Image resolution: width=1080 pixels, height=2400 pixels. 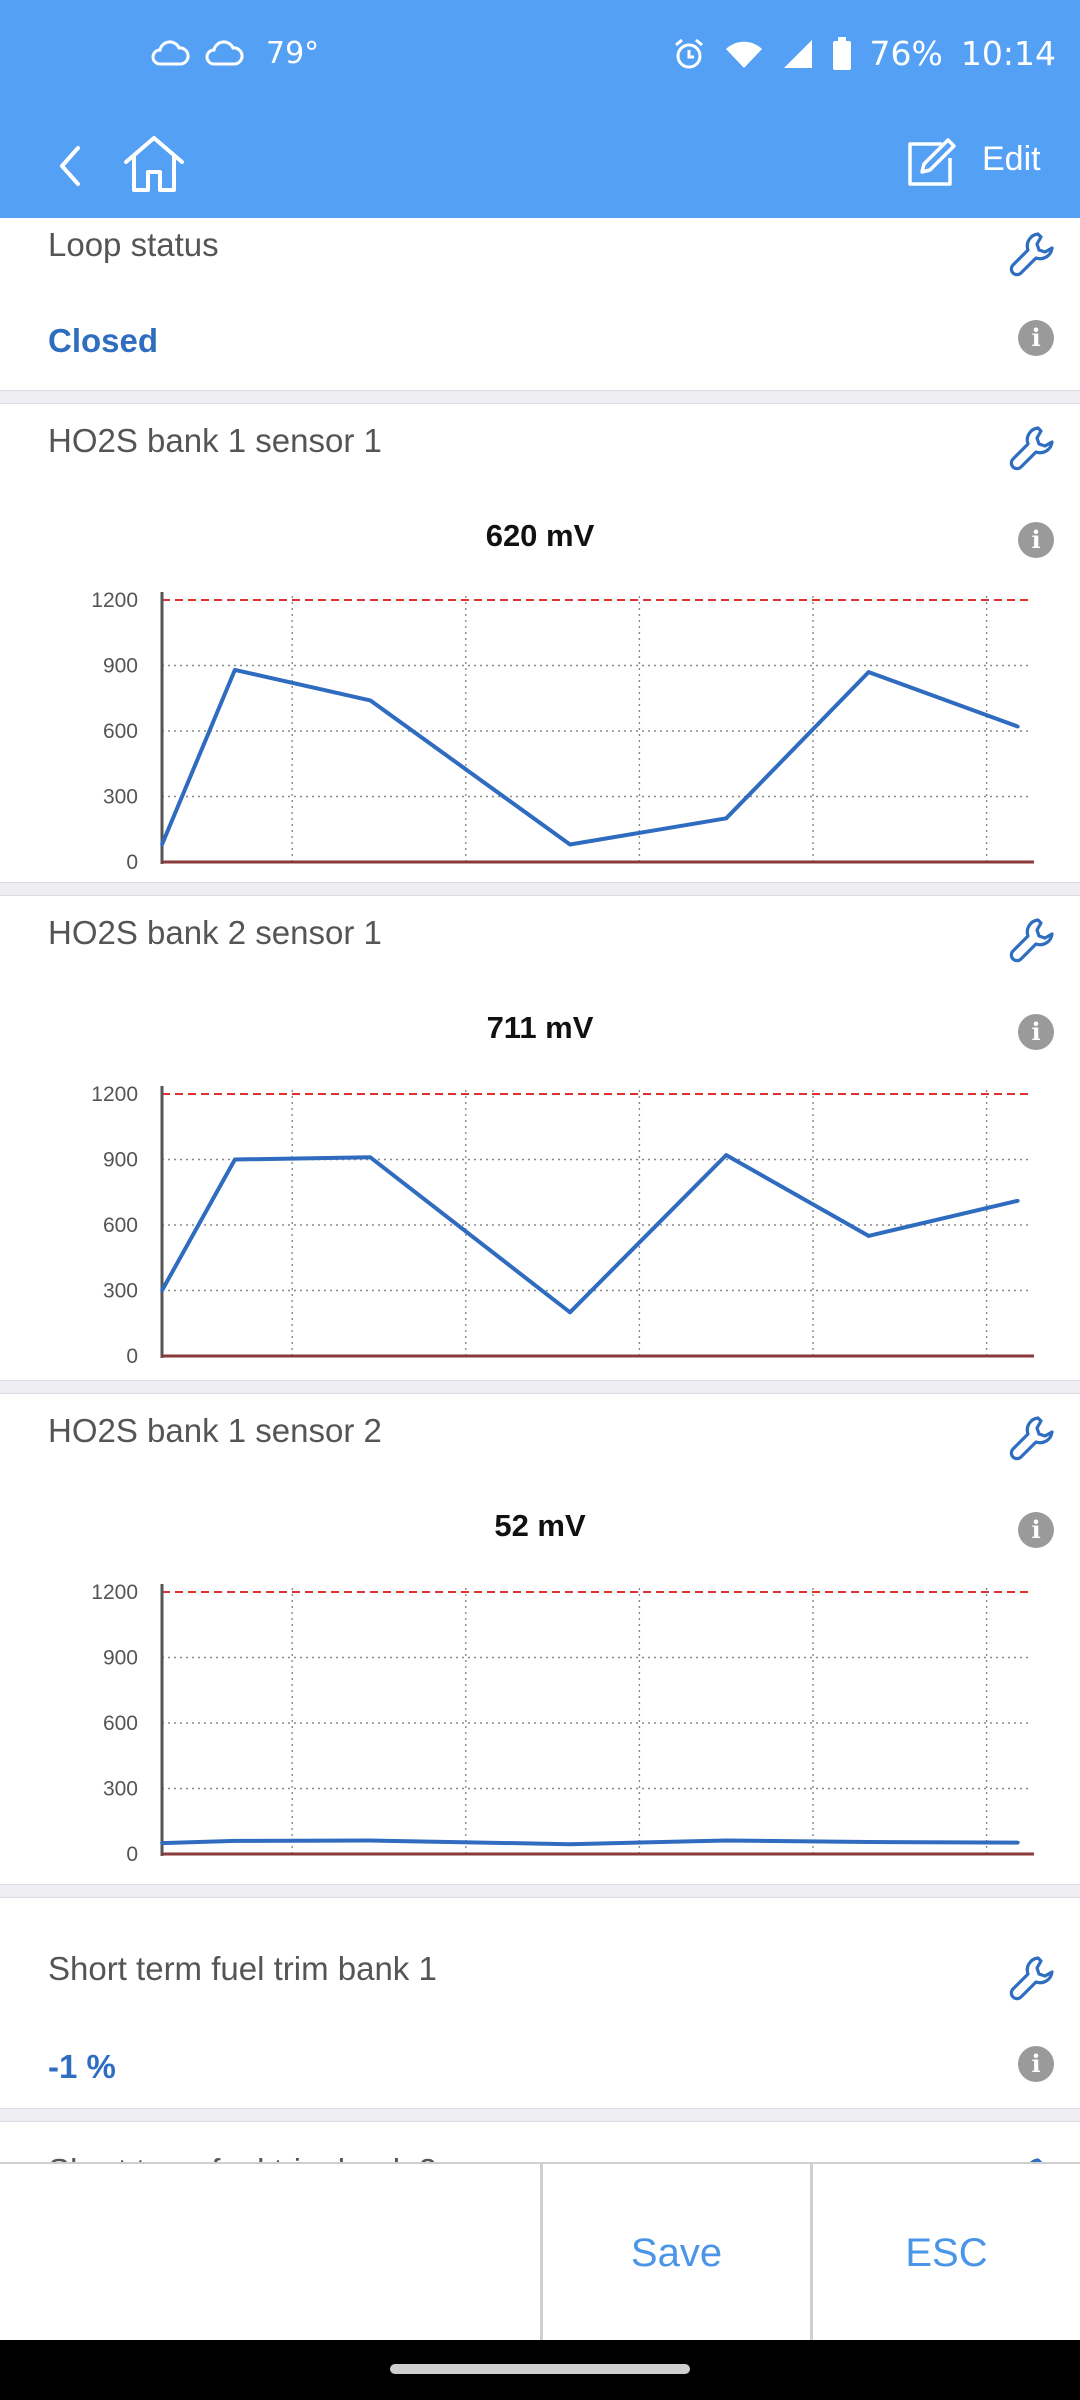 I want to click on esc-button: ESC, so click(x=946, y=2252).